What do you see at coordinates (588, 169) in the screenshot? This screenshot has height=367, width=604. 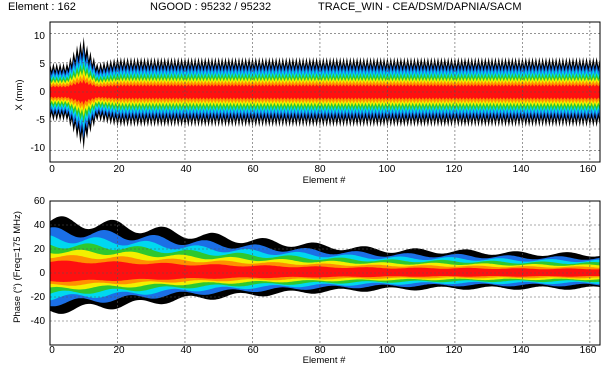 I see `x-axis-tick-label: 160` at bounding box center [588, 169].